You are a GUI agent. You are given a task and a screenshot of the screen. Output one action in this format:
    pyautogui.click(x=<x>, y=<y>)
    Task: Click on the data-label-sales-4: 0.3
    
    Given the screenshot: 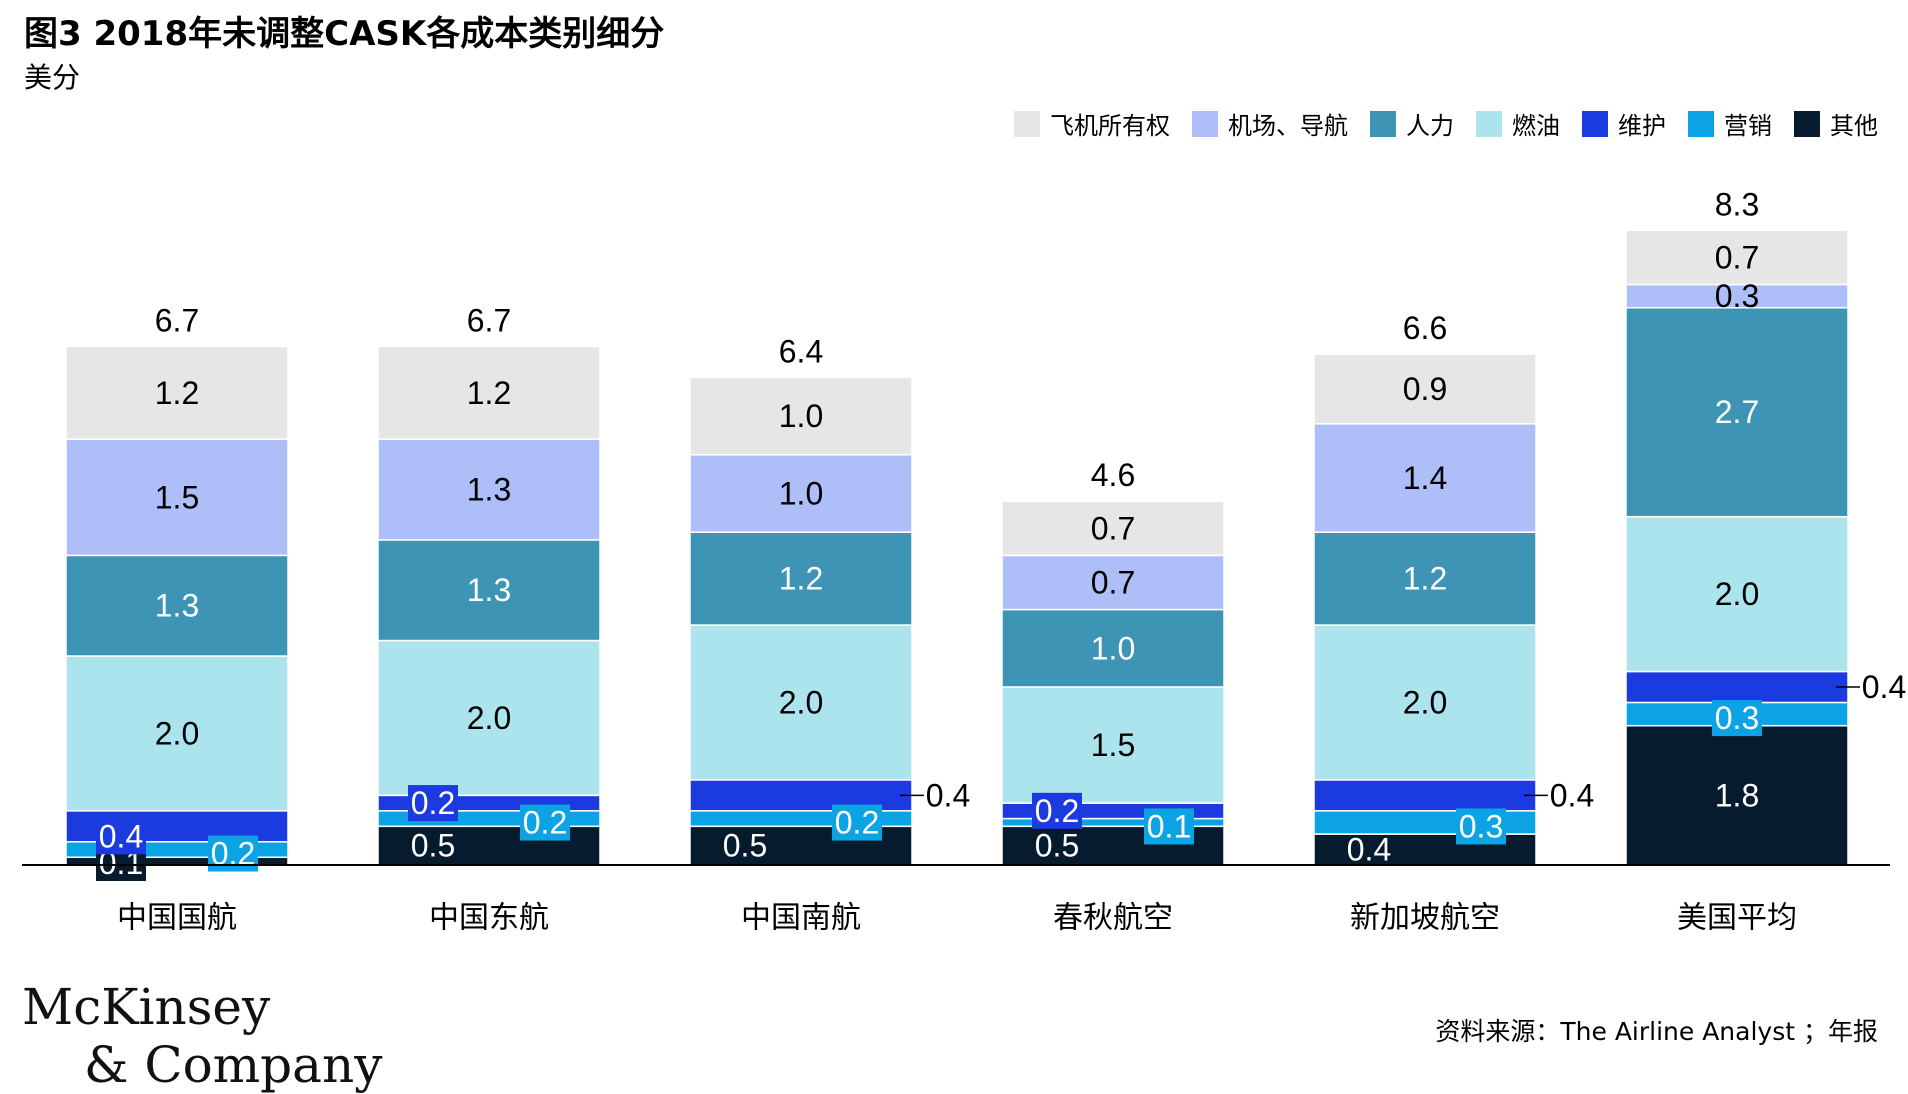 What is the action you would take?
    pyautogui.click(x=1481, y=826)
    